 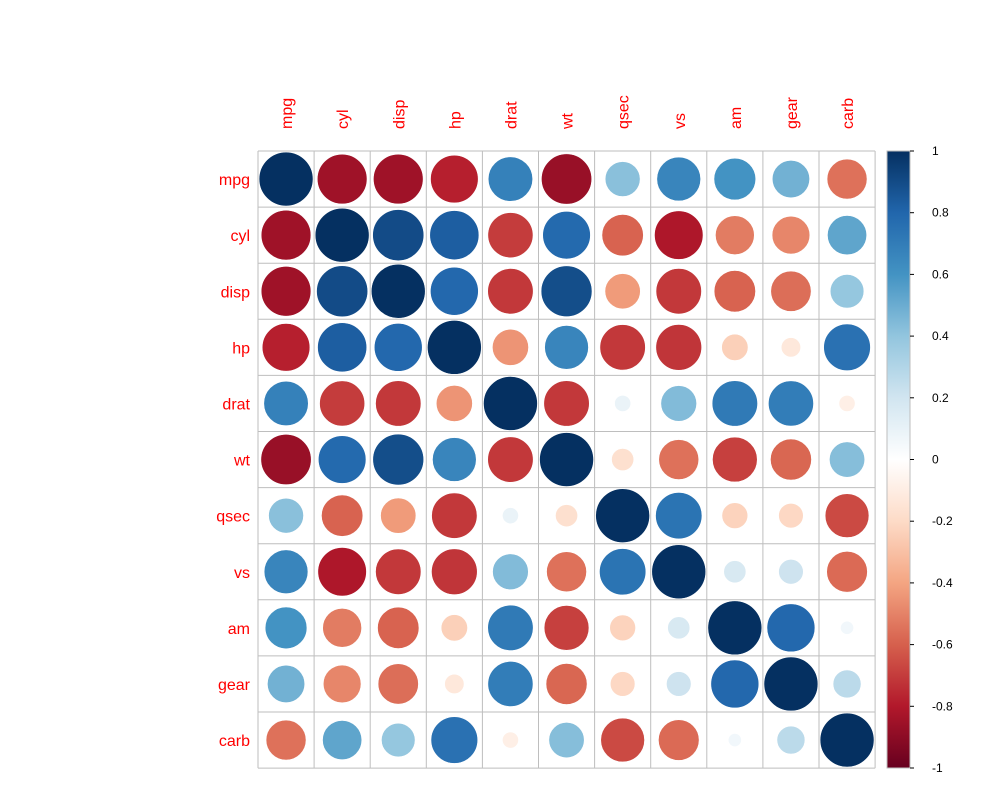 I want to click on corr-circle-am-carb, so click(x=847, y=627).